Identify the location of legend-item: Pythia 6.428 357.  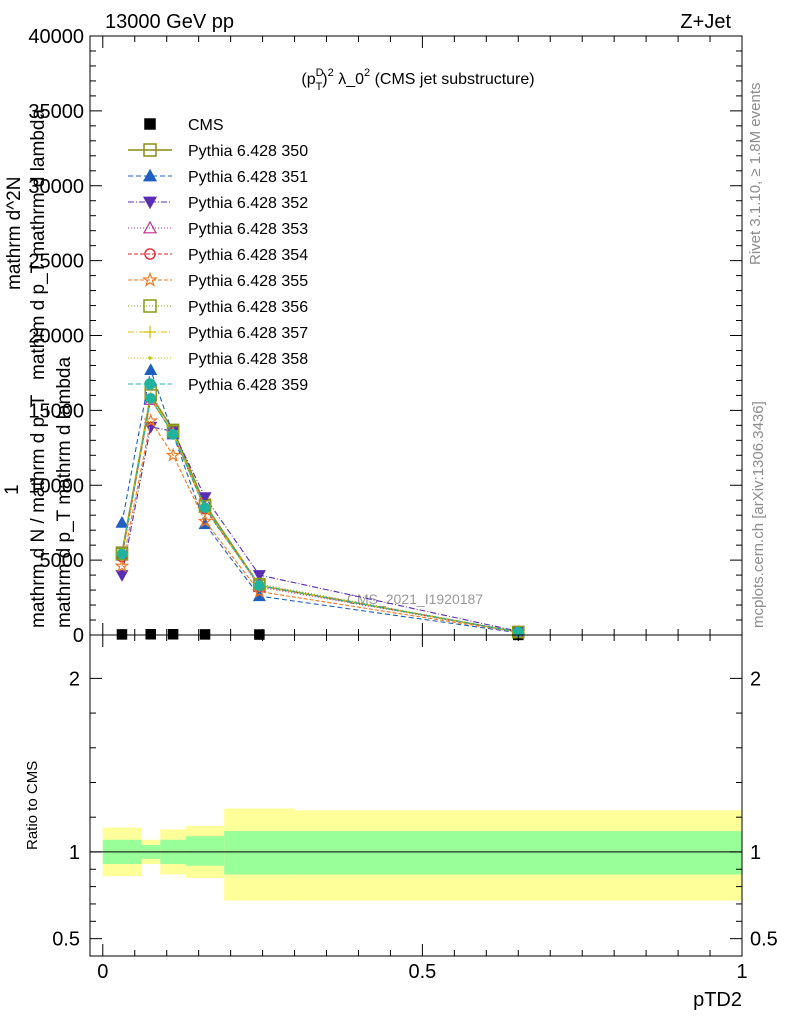
(218, 333).